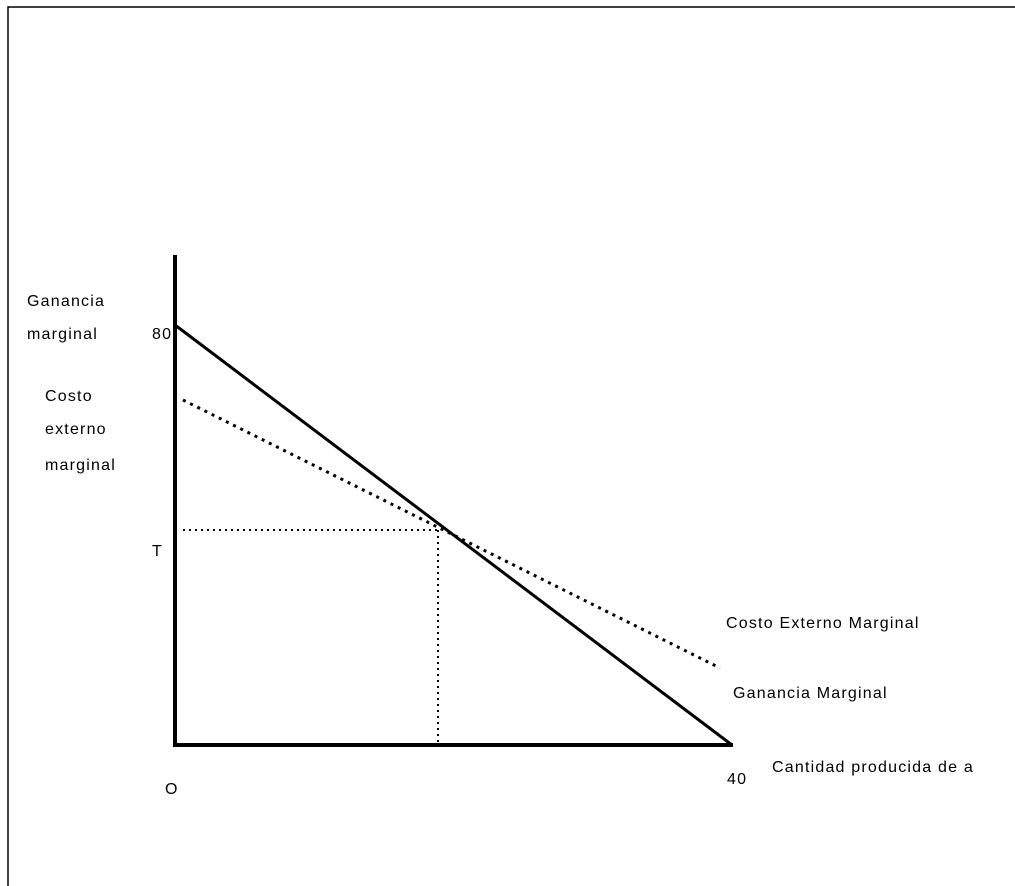  What do you see at coordinates (172, 789) in the screenshot?
I see `origin-label: O` at bounding box center [172, 789].